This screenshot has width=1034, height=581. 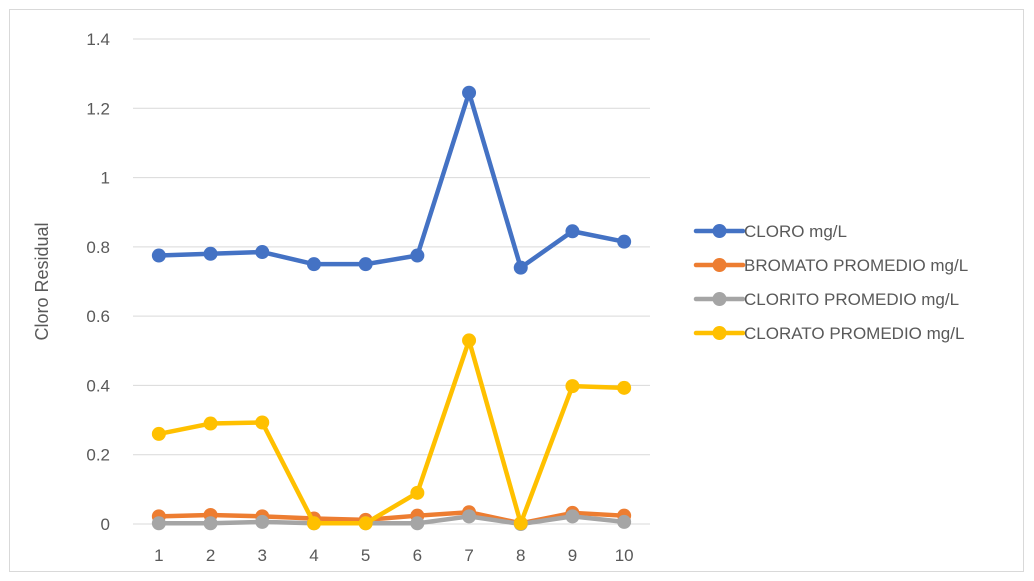 What do you see at coordinates (851, 299) in the screenshot?
I see `legend-label: CLORITO PROMEDIO mg/L` at bounding box center [851, 299].